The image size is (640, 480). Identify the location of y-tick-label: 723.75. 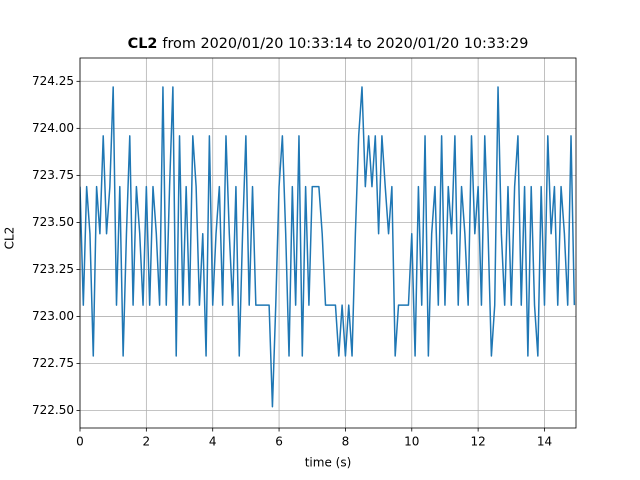
(53, 175).